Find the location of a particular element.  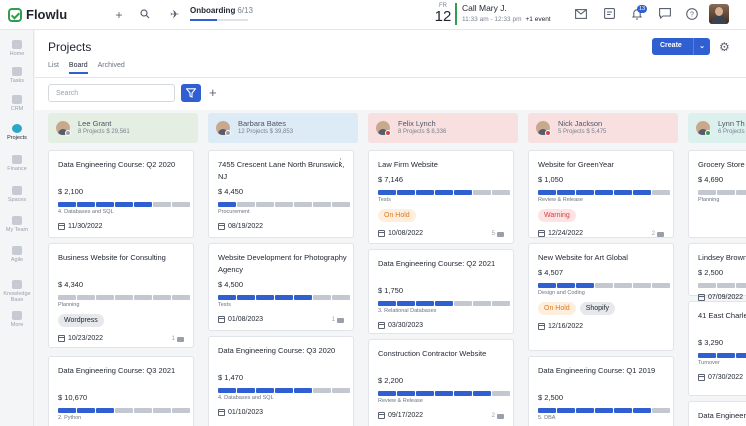

card-tags: On Hold is located at coordinates (397, 215).